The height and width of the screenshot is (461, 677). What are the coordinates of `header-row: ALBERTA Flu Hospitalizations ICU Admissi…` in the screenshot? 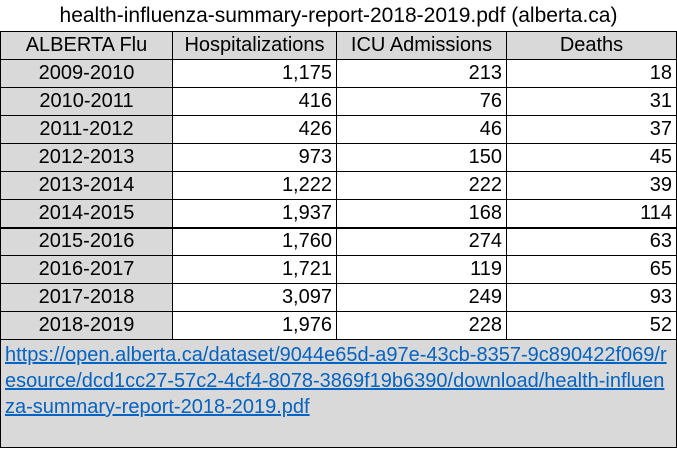 It's located at (338, 45).